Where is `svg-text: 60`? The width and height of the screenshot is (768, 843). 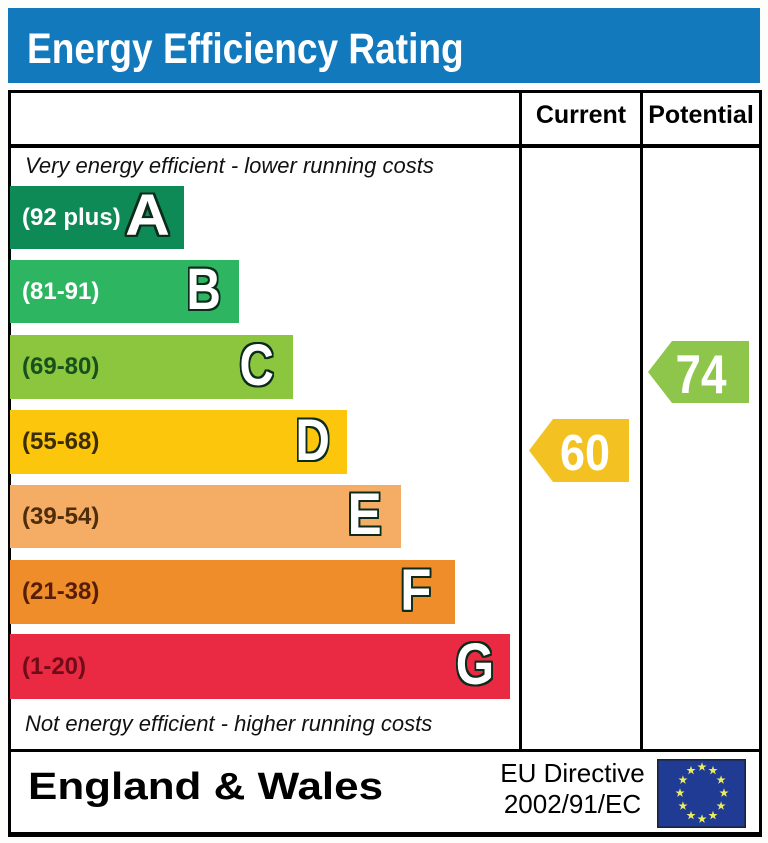
svg-text: 60 is located at coordinates (585, 452).